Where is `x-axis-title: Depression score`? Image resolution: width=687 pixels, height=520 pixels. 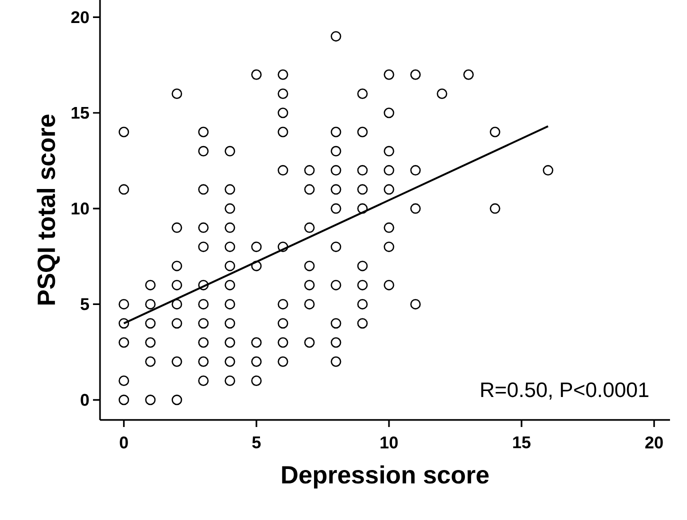 x-axis-title: Depression score is located at coordinates (385, 477).